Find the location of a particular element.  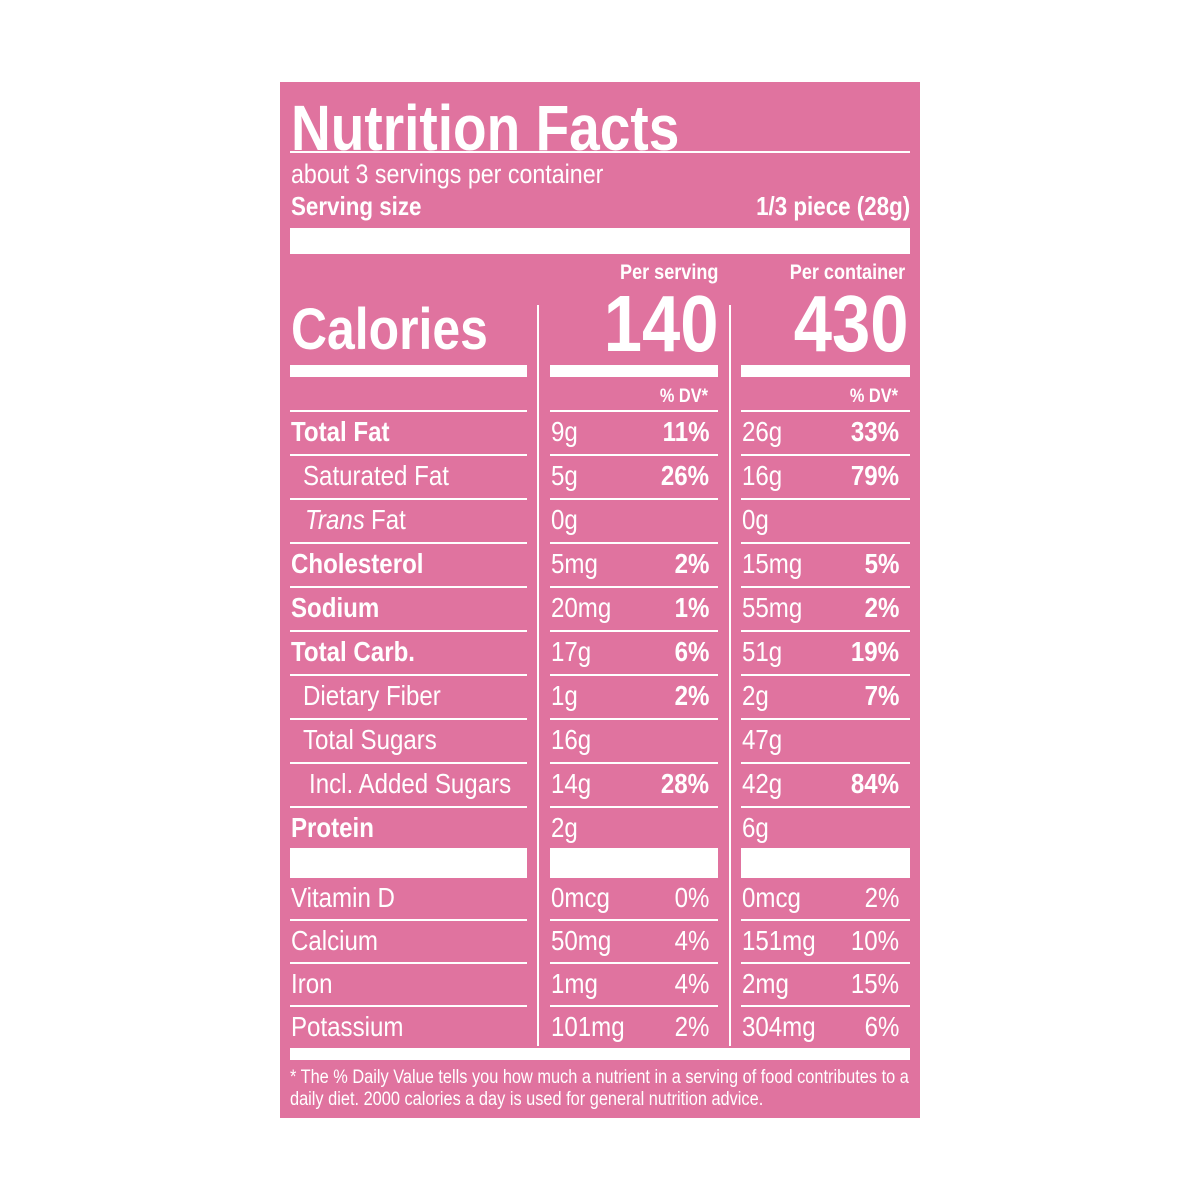

daily-value: 33% is located at coordinates (874, 431).